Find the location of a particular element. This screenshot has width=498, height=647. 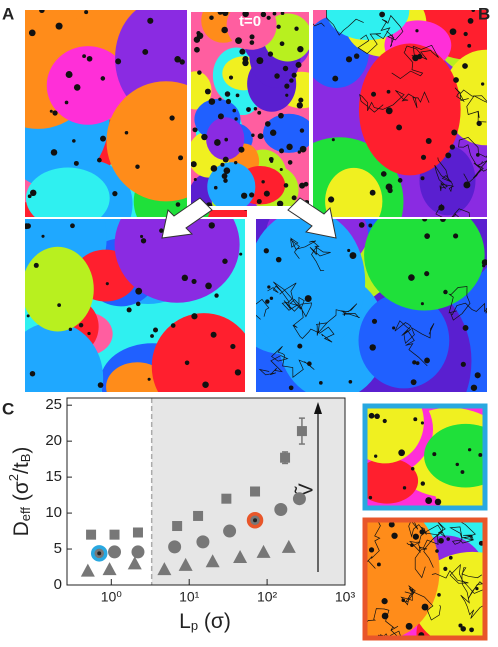

y-tick-label: 0 is located at coordinates (58, 584).